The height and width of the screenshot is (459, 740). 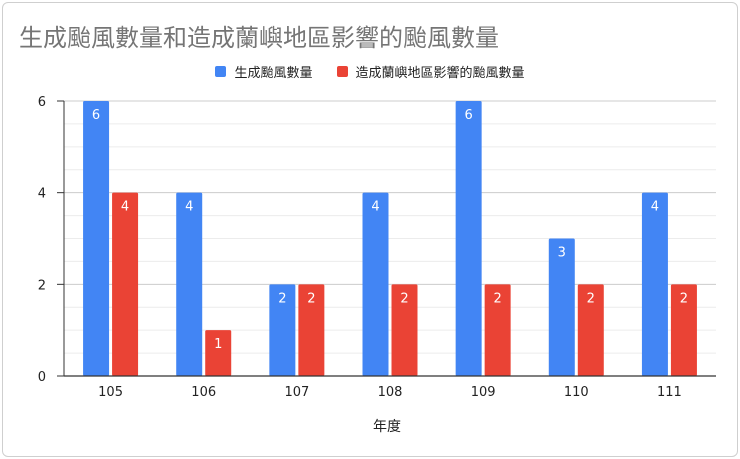 What do you see at coordinates (440, 73) in the screenshot?
I see `legend-label-series-2: 造成蘭嶼地區影響的颱風數量` at bounding box center [440, 73].